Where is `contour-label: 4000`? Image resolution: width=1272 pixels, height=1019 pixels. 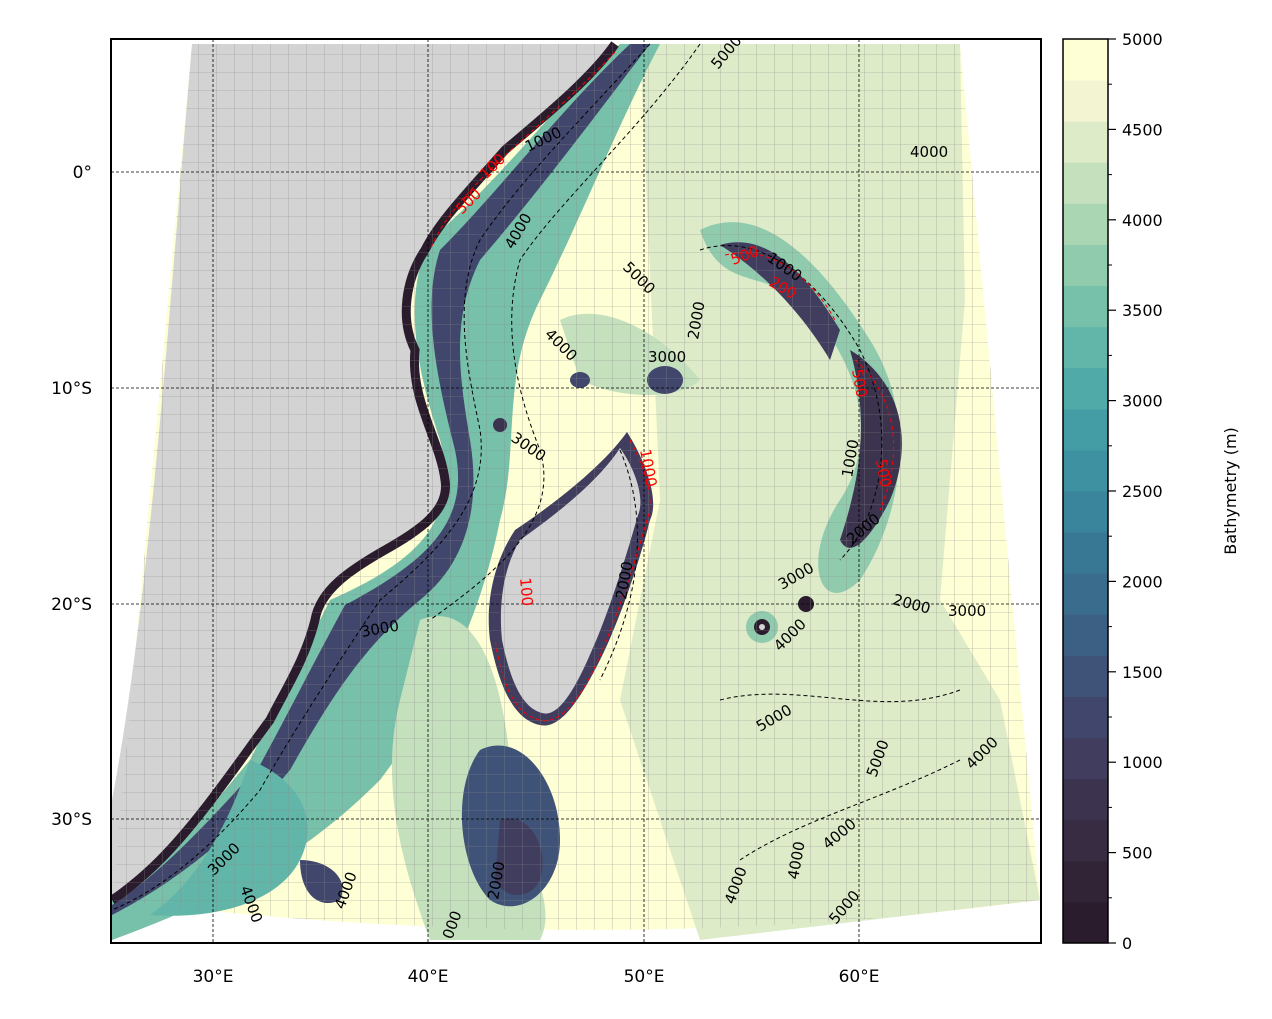 contour-label: 4000 is located at coordinates (929, 152).